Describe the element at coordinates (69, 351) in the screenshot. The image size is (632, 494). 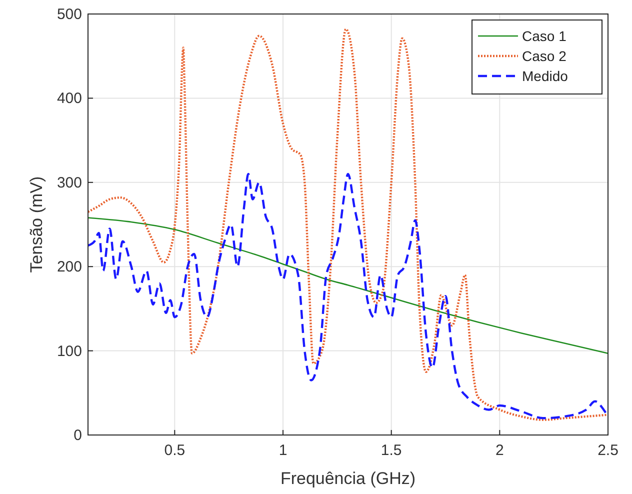
I see `y-tick-label: 100` at that location.